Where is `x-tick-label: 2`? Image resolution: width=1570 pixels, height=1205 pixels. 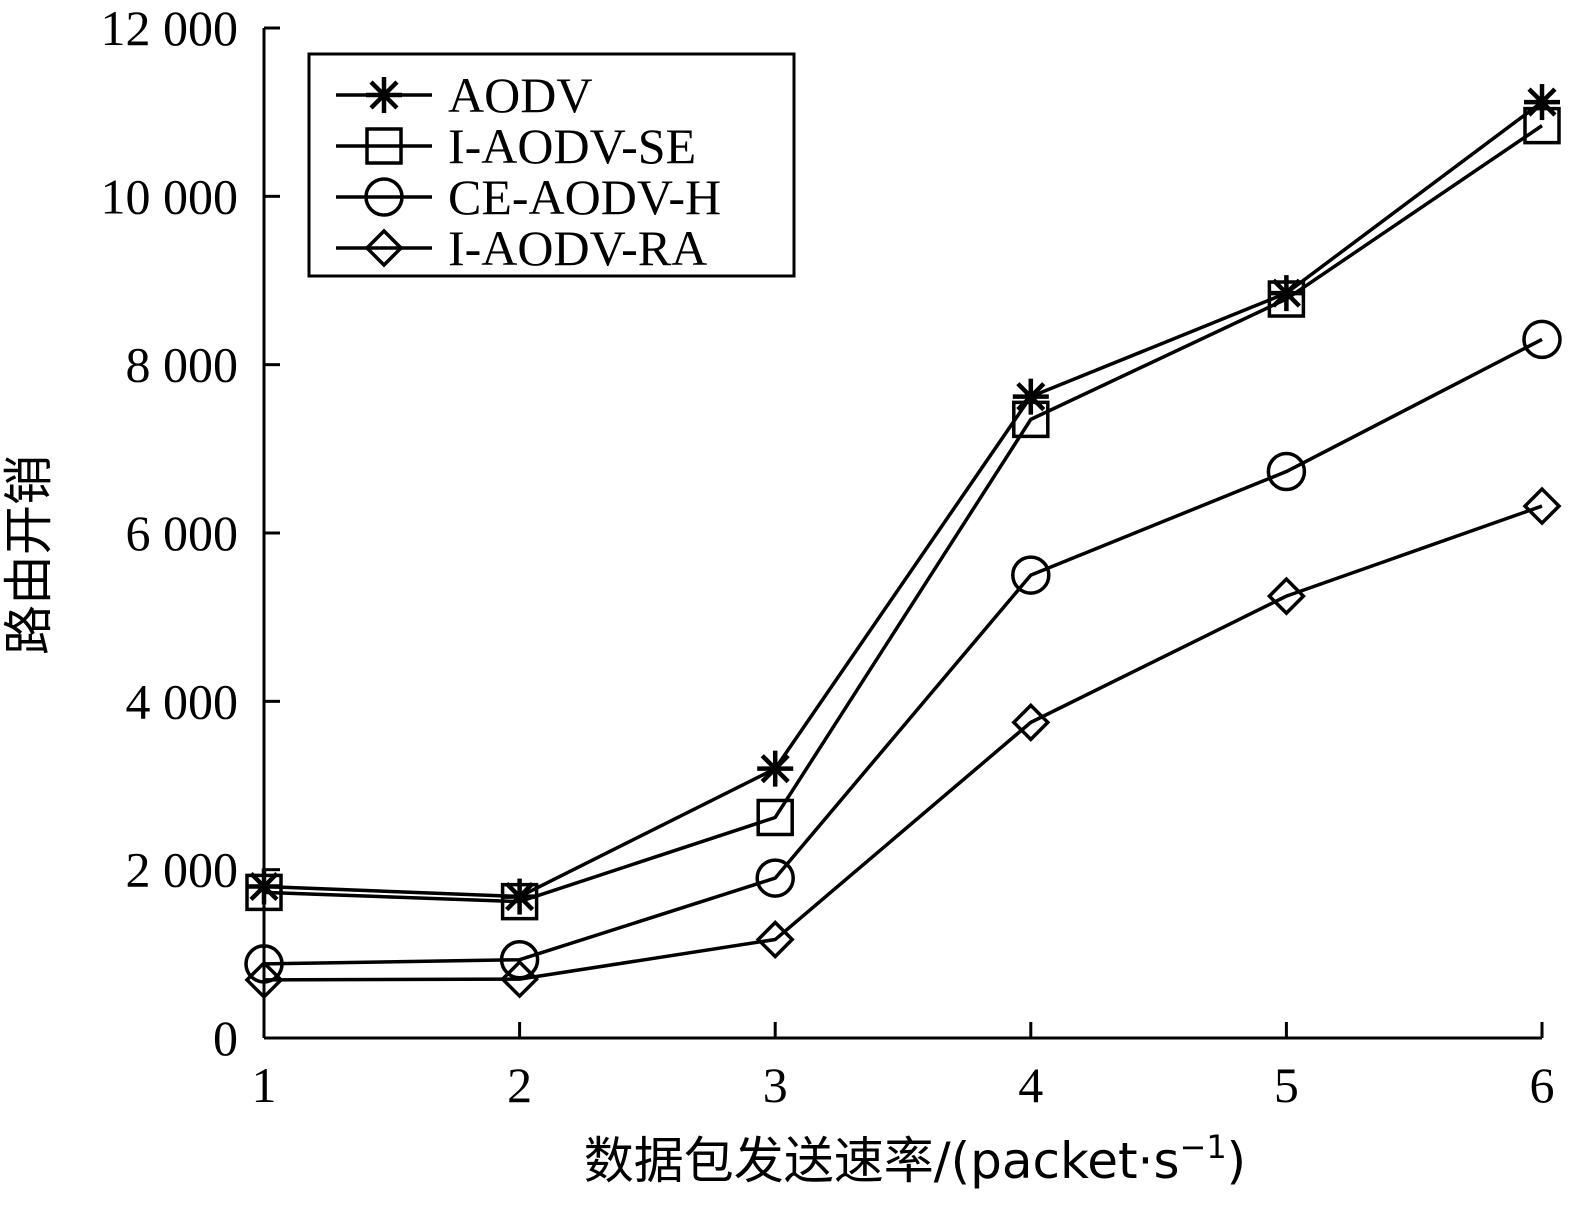
x-tick-label: 2 is located at coordinates (519, 1085).